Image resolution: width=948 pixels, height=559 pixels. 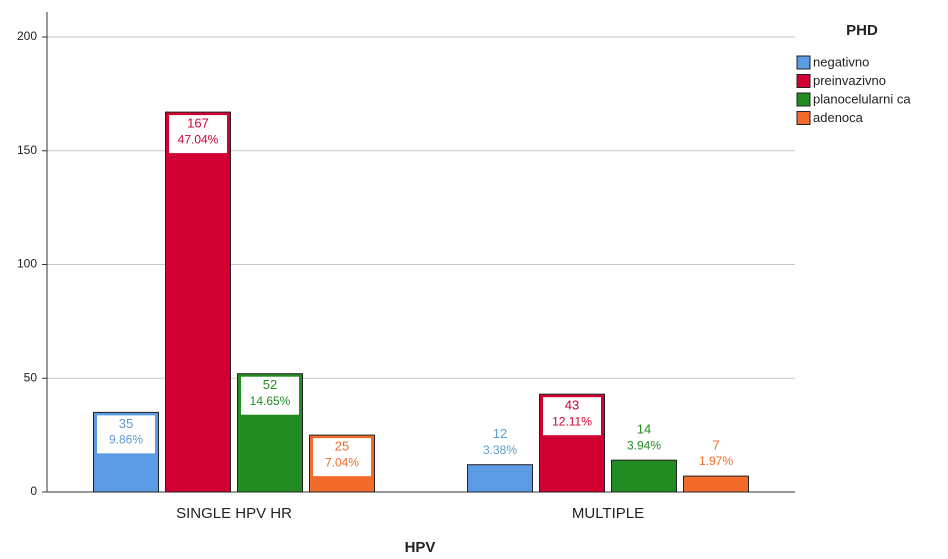 I want to click on percent-label: 3.94%, so click(x=644, y=445).